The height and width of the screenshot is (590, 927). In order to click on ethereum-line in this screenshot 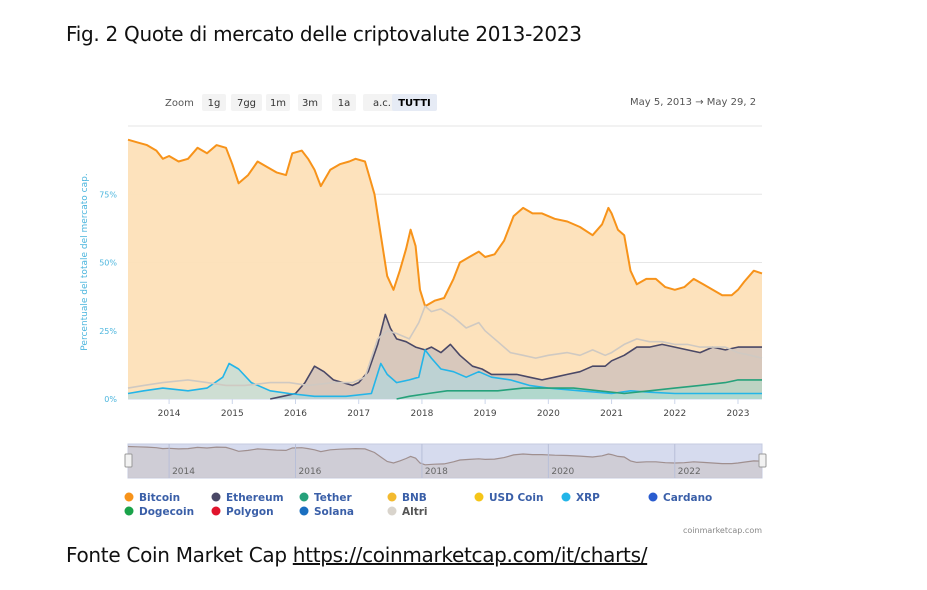, I will do `click(516, 356)`.